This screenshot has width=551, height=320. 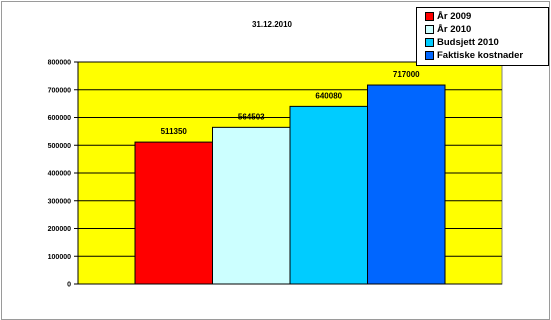 What do you see at coordinates (59, 146) in the screenshot?
I see `y-tick-label: 500000` at bounding box center [59, 146].